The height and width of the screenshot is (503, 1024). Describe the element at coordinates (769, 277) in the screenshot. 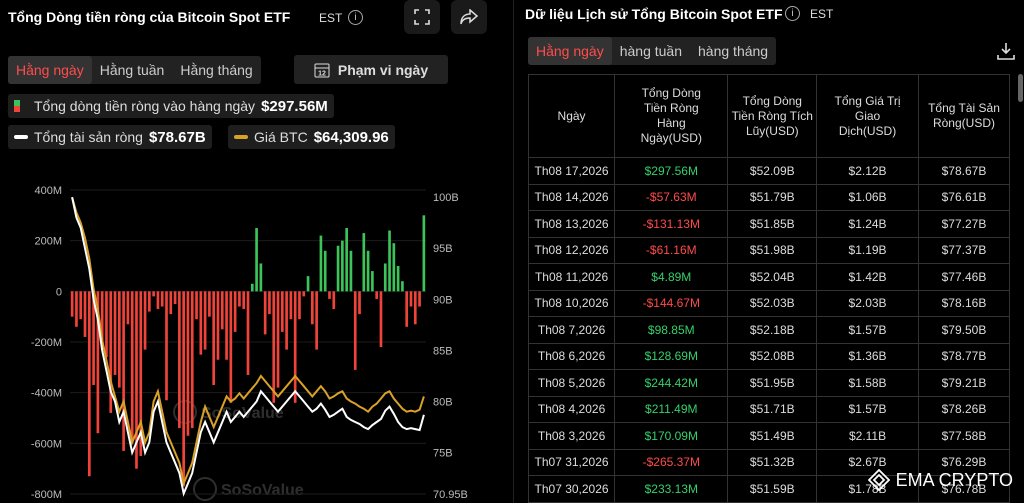

I see `table-row: Th08 11,2026 $4.89M $52.04B $1.42B $77.46B` at that location.